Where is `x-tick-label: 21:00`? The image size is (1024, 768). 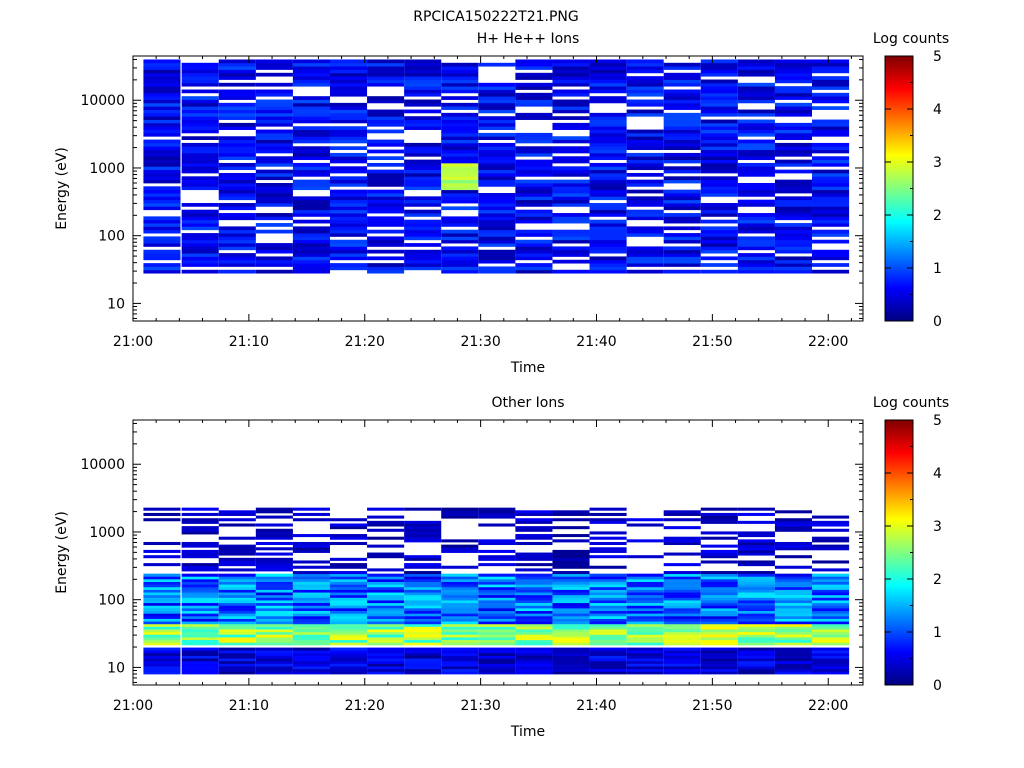 x-tick-label: 21:00 is located at coordinates (133, 342).